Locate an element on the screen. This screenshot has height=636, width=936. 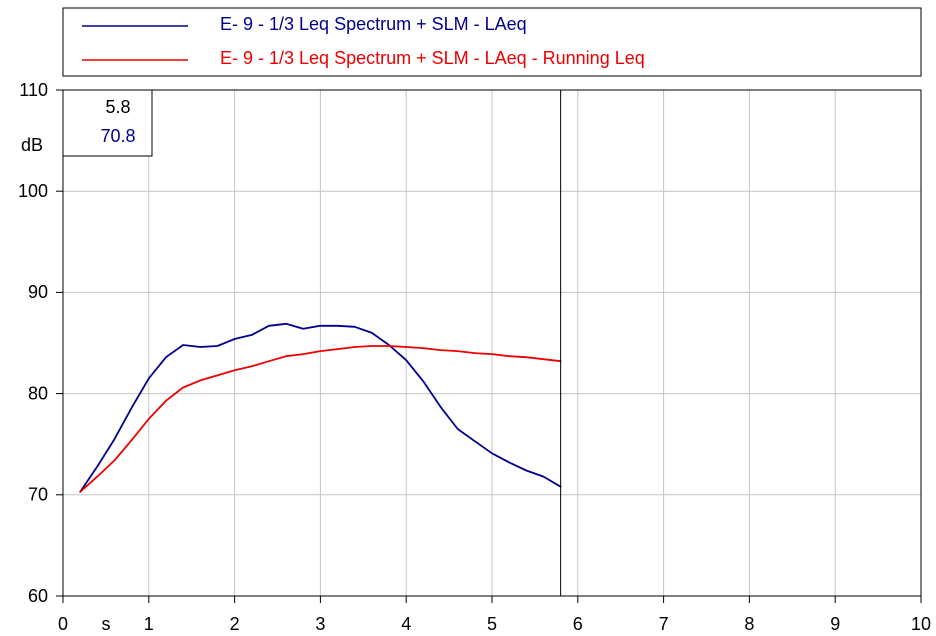
cursor-readout-box is located at coordinates (107, 123).